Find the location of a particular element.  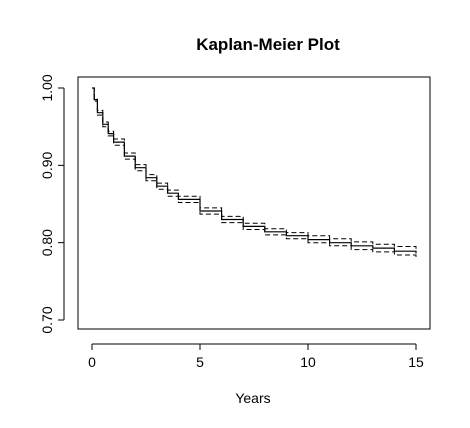

y-tick-label: 0.70 is located at coordinates (47, 319).